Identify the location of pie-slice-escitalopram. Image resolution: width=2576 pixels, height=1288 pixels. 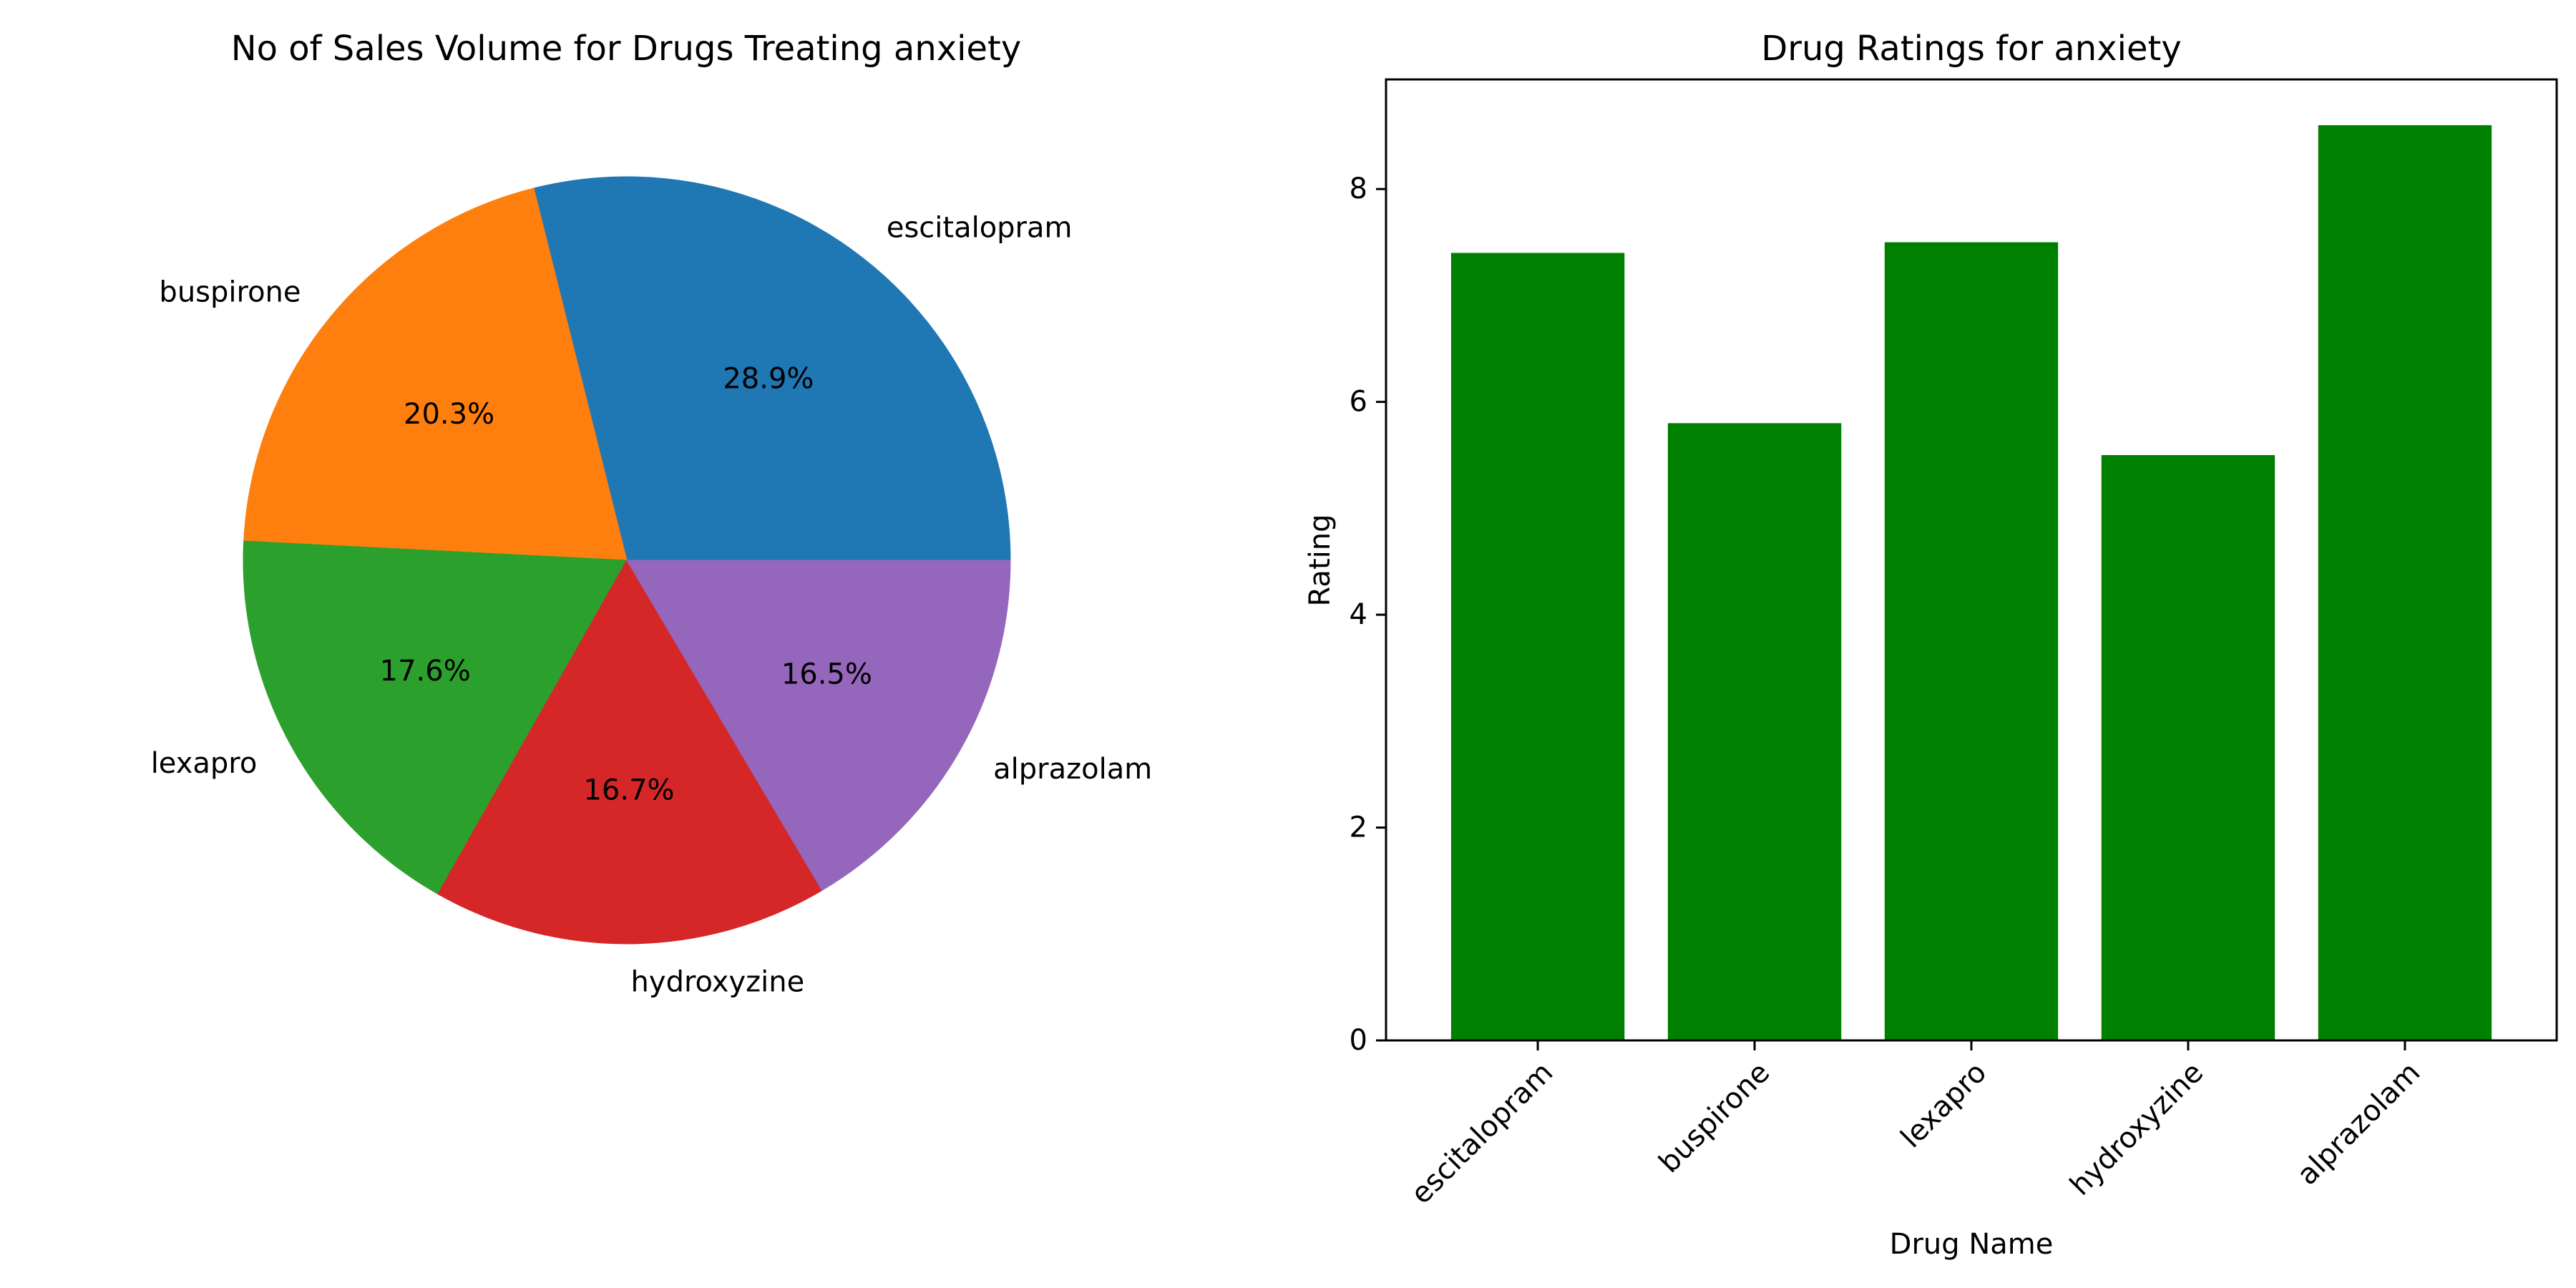
(772, 368).